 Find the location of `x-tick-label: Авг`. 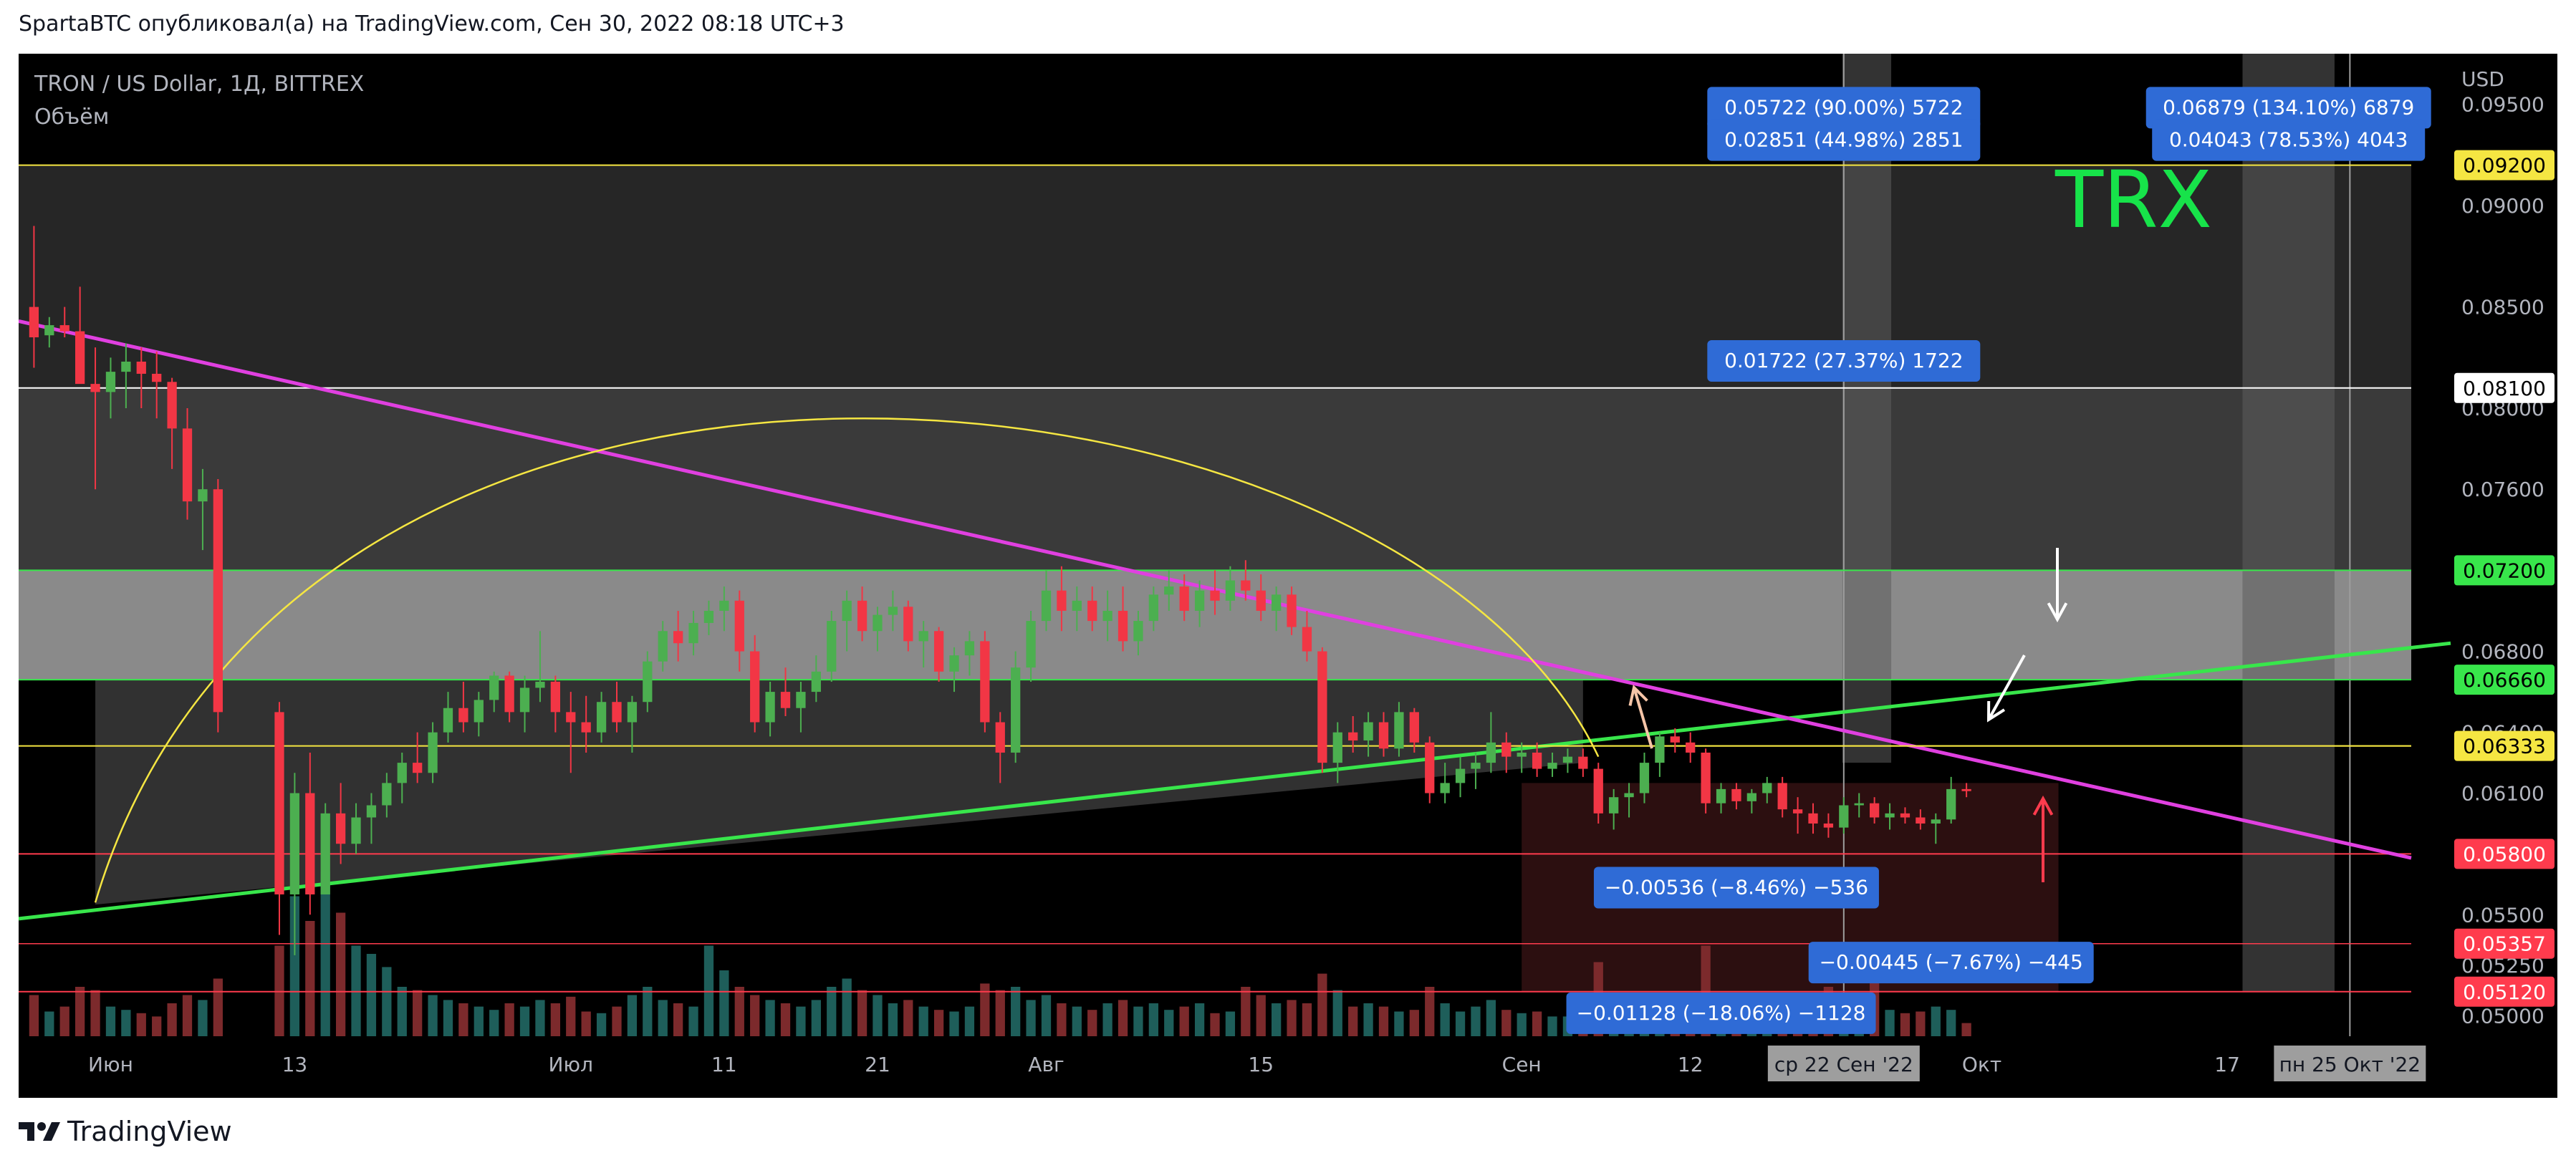

x-tick-label: Авг is located at coordinates (1046, 1064).